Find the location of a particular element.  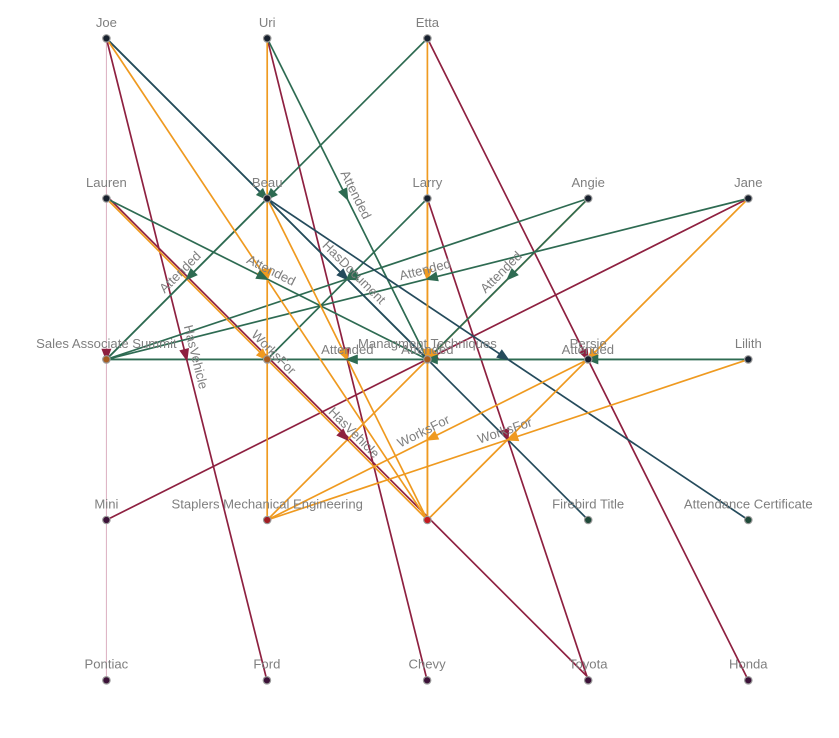

svg-text: Larry is located at coordinates (427, 182).